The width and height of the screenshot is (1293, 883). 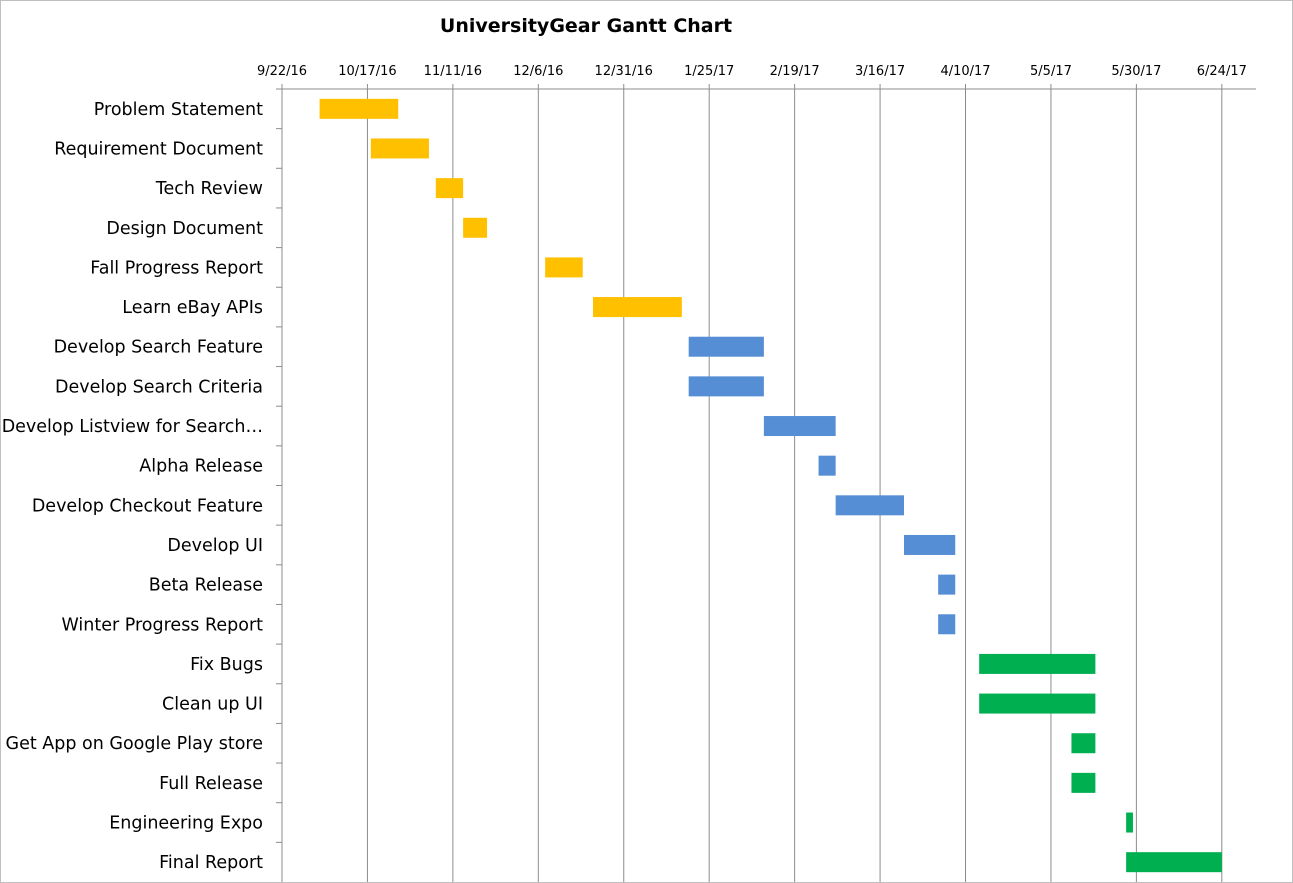 What do you see at coordinates (212, 705) in the screenshot?
I see `task-label: Clean up UI` at bounding box center [212, 705].